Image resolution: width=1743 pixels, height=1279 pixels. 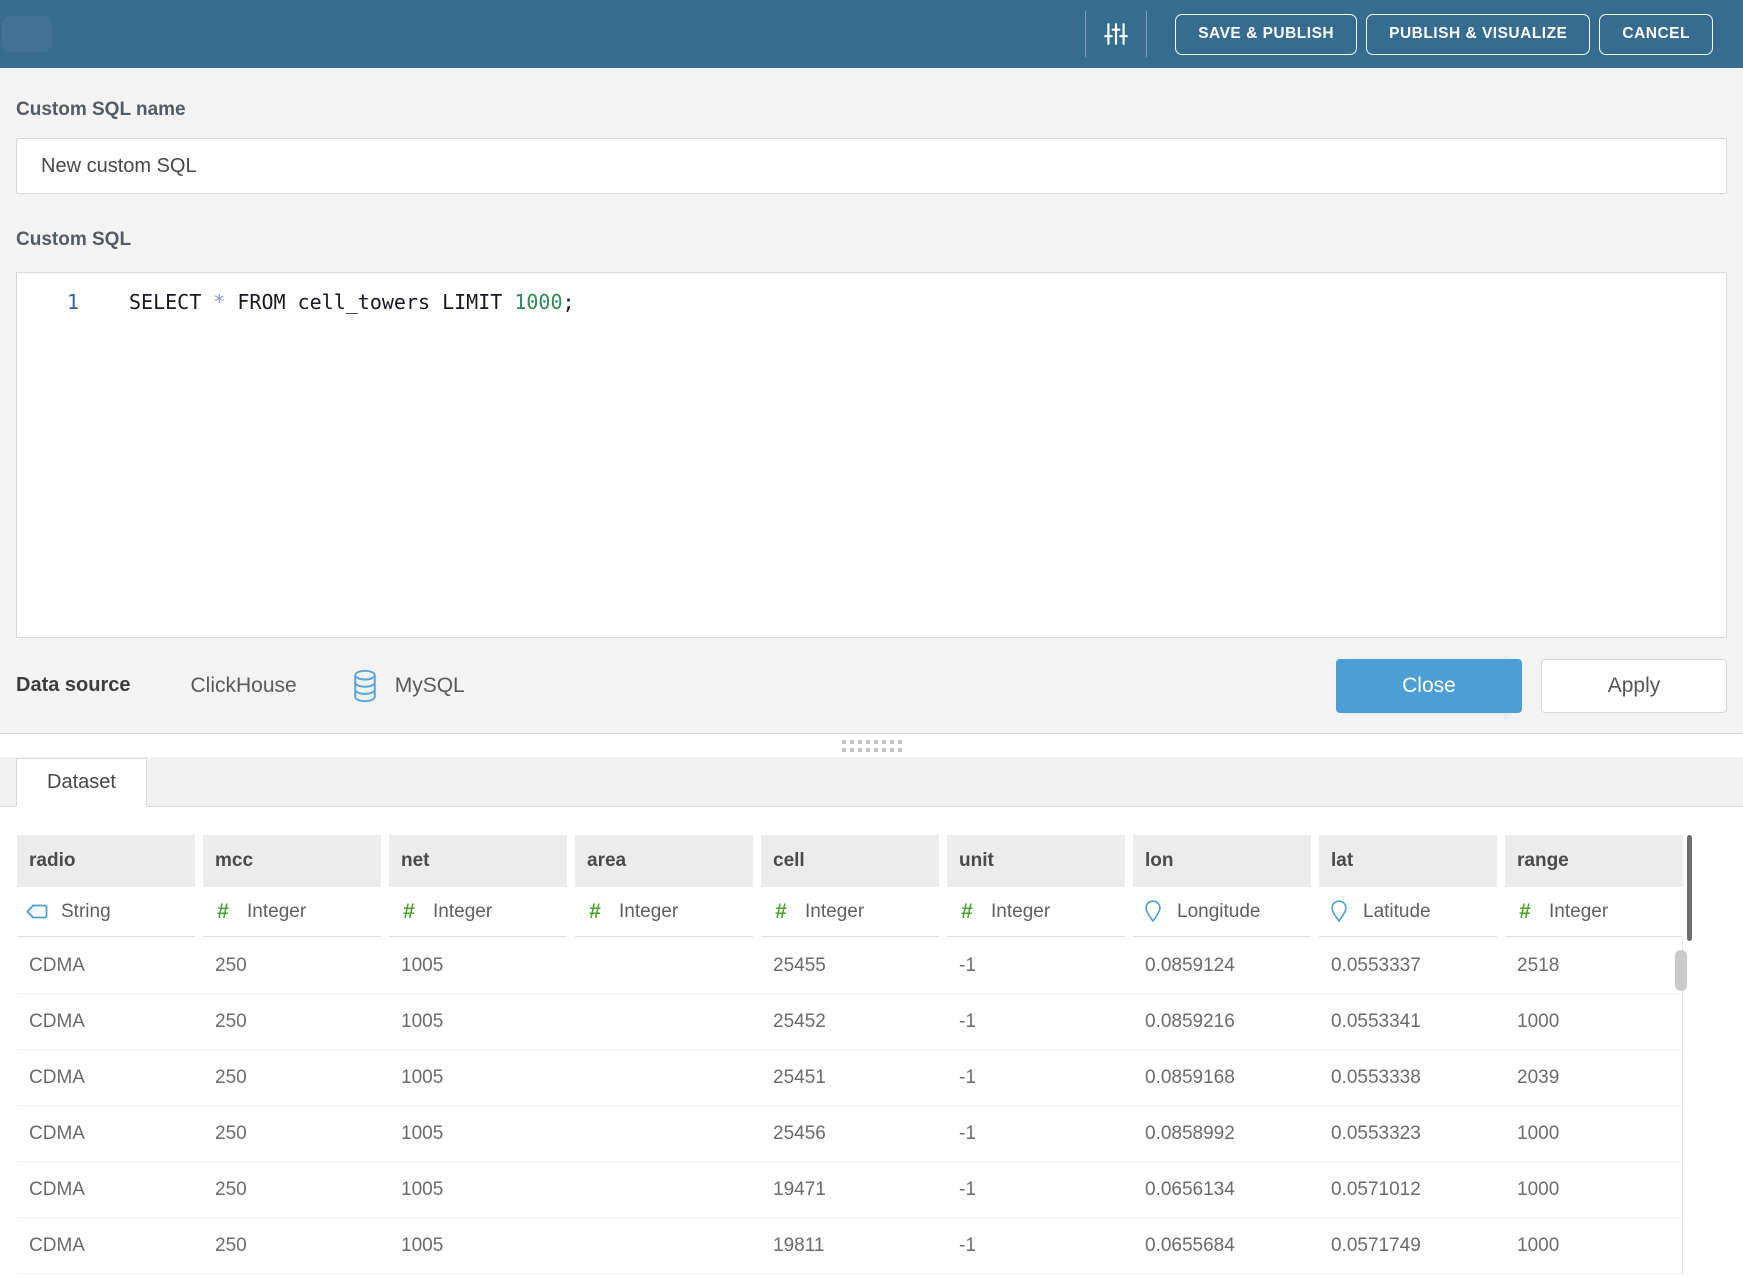 I want to click on column-header-lon: lon, so click(x=1222, y=861).